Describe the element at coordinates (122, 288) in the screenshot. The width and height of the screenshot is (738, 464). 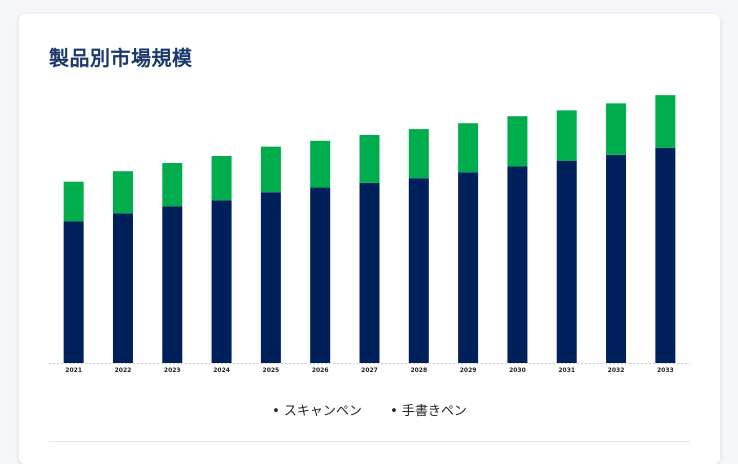
I see `bar-scan-pen-2022` at that location.